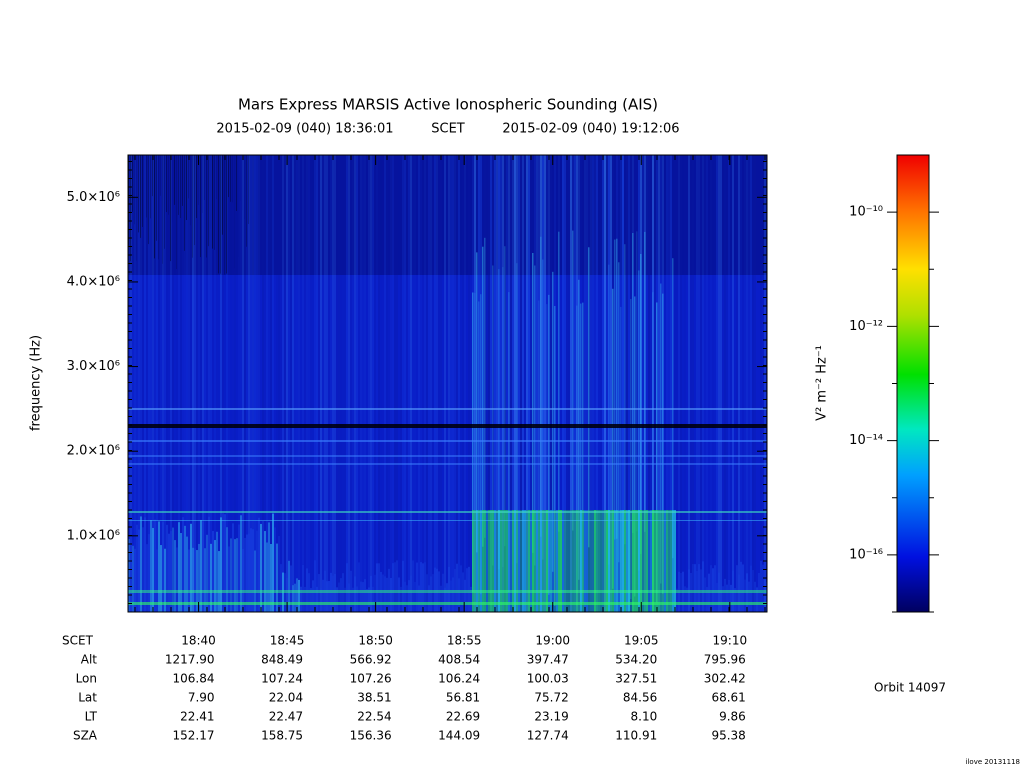 This screenshot has height=768, width=1024. I want to click on x-tick-label: 19:10, so click(730, 641).